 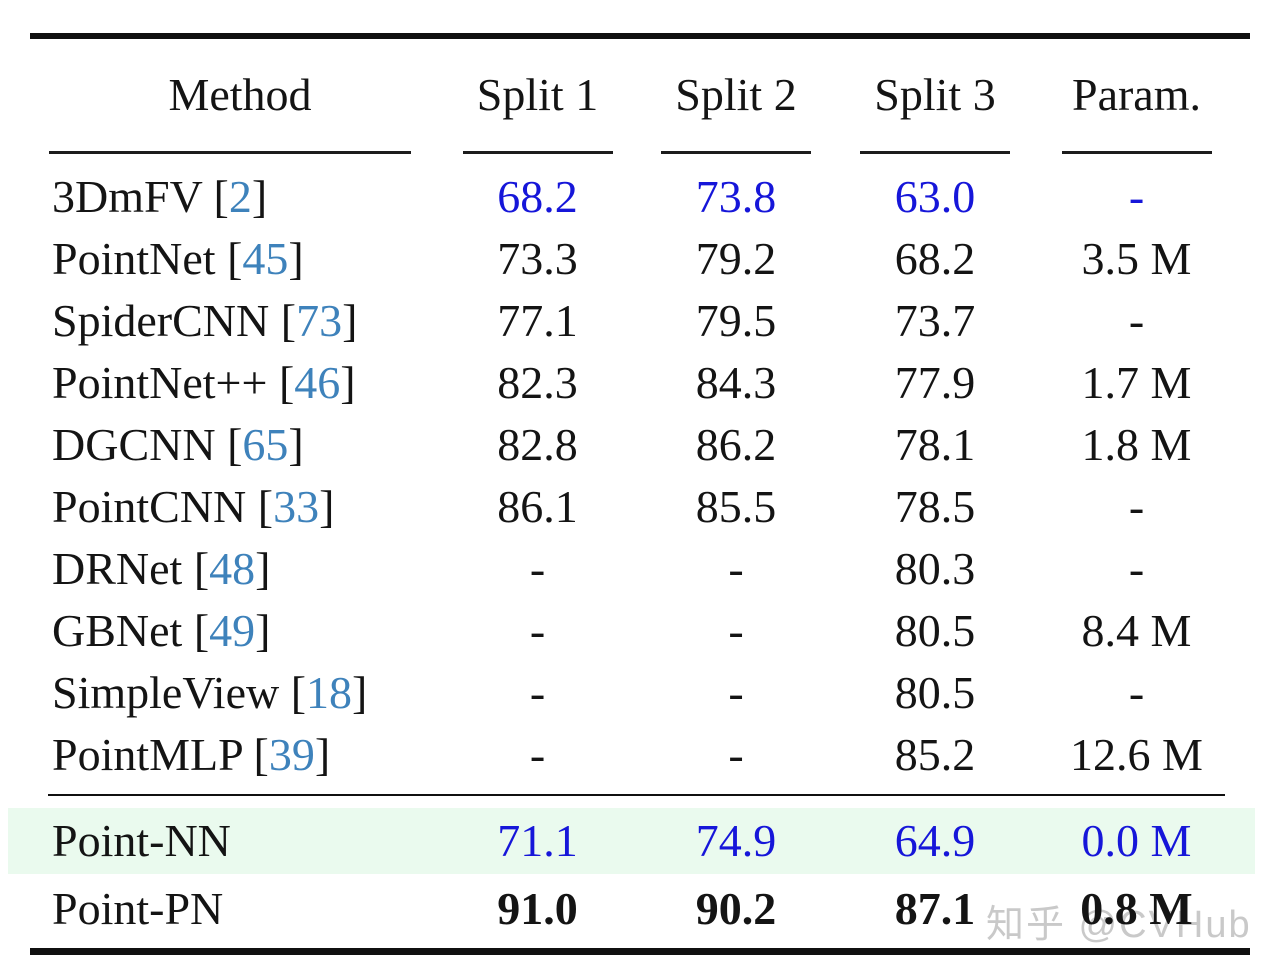 I want to click on table-row: SimpleView 18 - - 80.5 -, so click(x=640, y=693).